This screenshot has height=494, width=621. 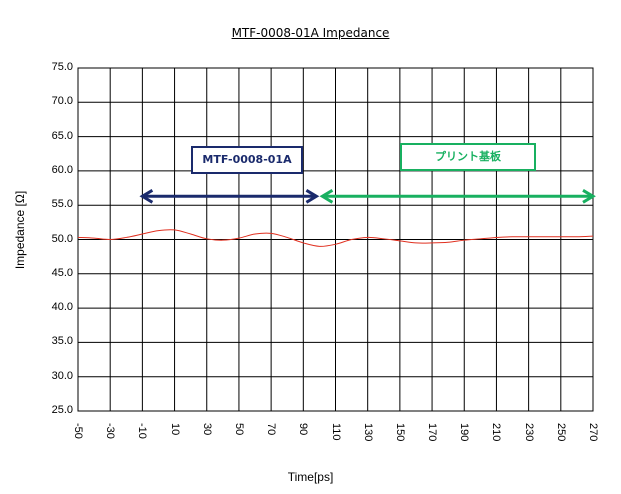 What do you see at coordinates (496, 432) in the screenshot?
I see `x-tick-label: 210` at bounding box center [496, 432].